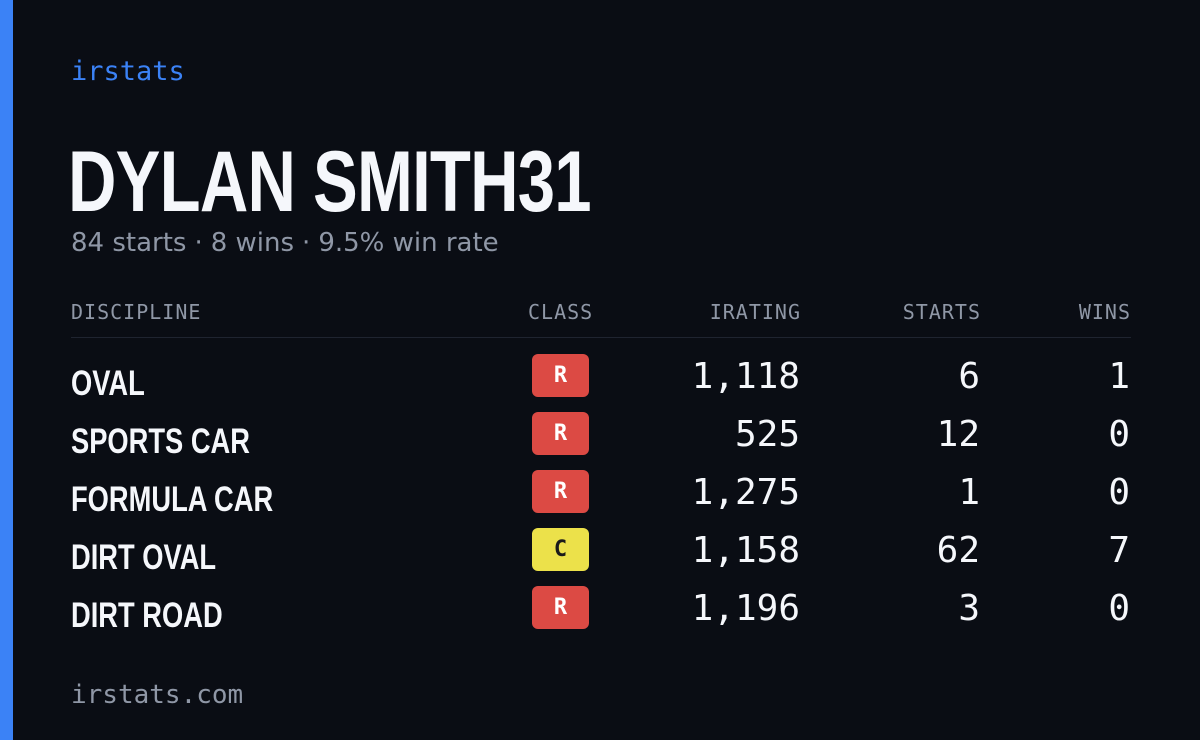 This screenshot has width=1200, height=740. Describe the element at coordinates (128, 71) in the screenshot. I see `brand-logo: irstats` at that location.